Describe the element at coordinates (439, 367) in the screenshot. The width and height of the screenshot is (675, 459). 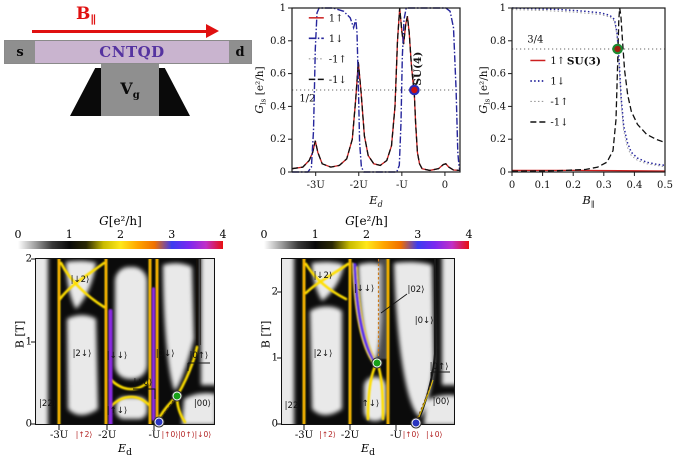
I see `state-label: |0↑⟩` at that location.